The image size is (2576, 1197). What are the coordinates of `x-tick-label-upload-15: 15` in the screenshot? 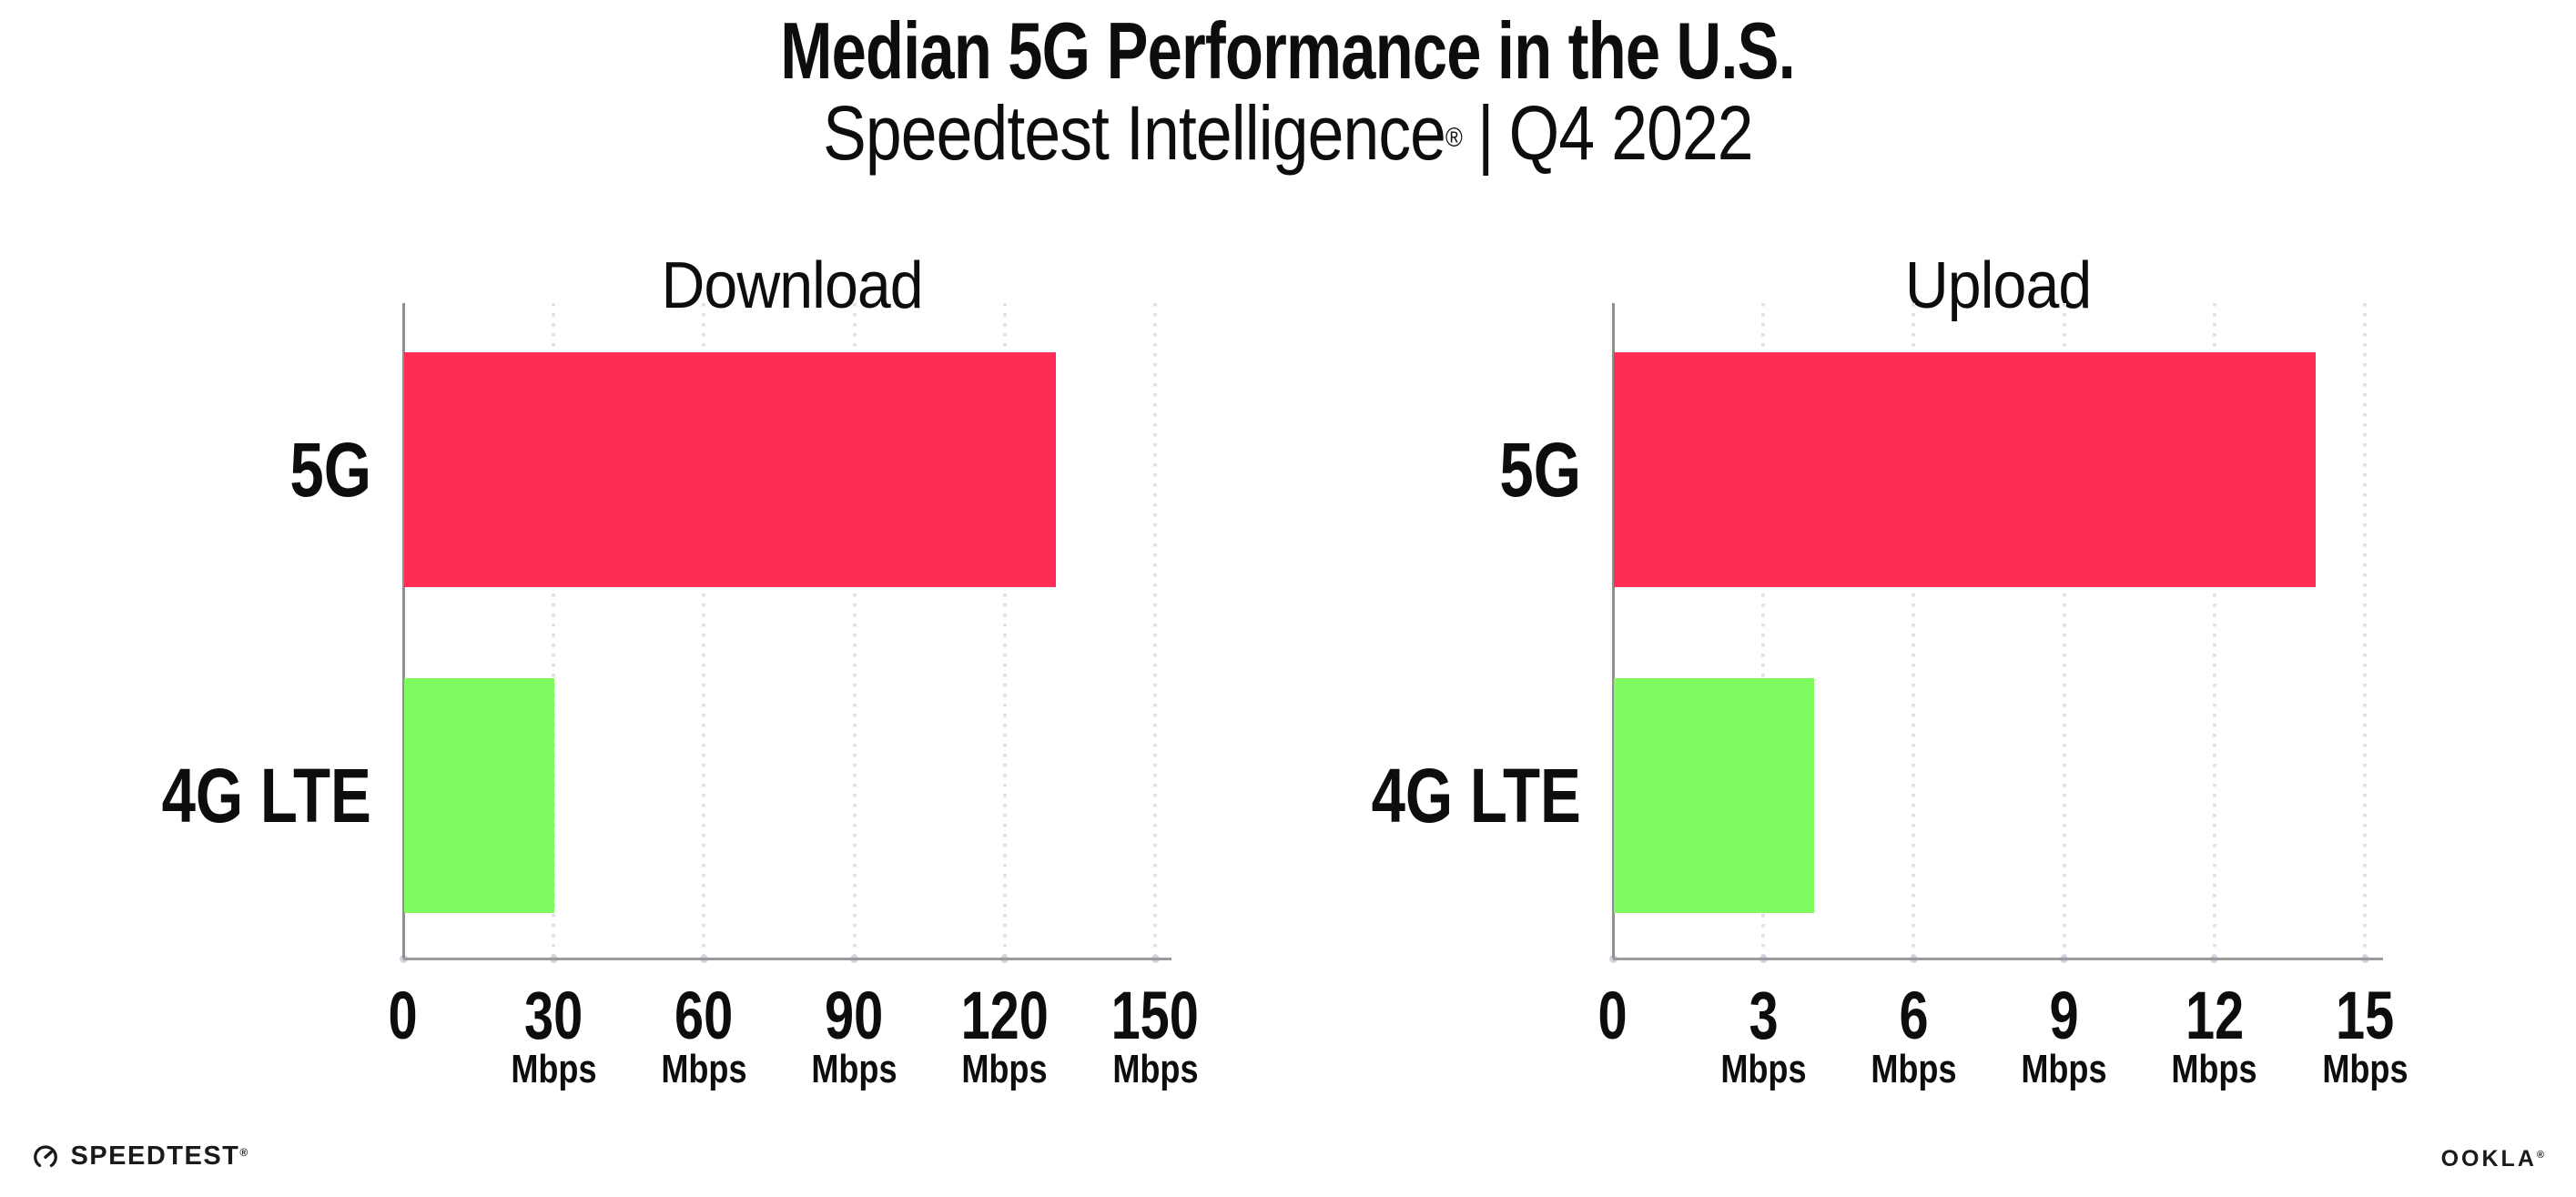 It's located at (2365, 1016).